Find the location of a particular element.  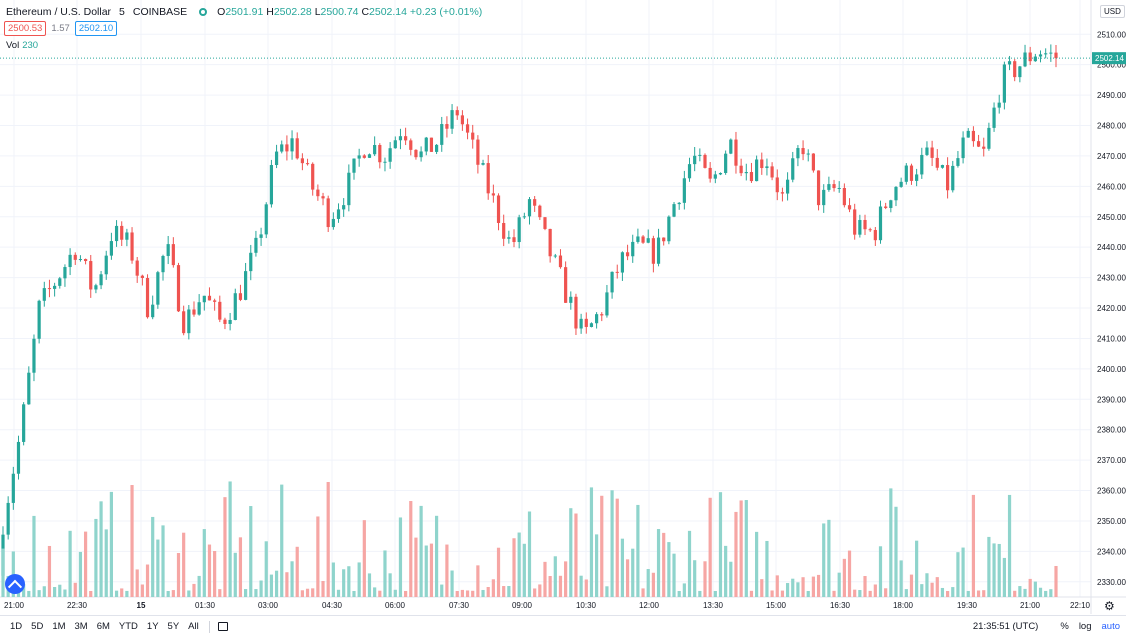

x-tick-label: 22:30 is located at coordinates (77, 605).